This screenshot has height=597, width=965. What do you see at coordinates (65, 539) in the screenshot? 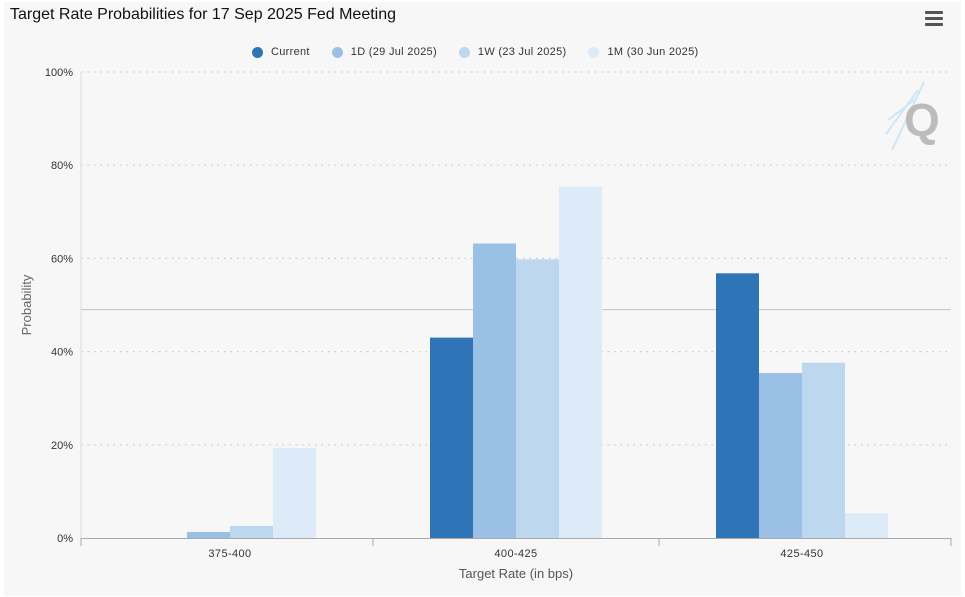
I see `y-tick-label: 0%` at bounding box center [65, 539].